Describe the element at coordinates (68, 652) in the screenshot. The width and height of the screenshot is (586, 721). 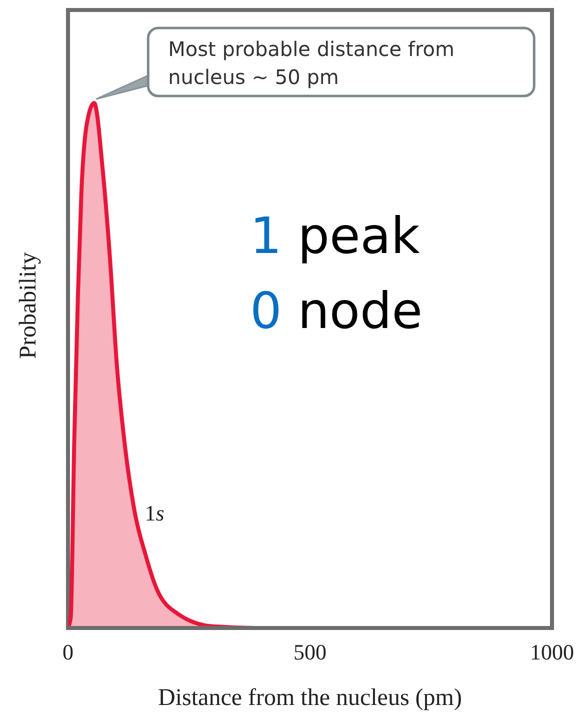
I see `x-tick-label: 0` at that location.